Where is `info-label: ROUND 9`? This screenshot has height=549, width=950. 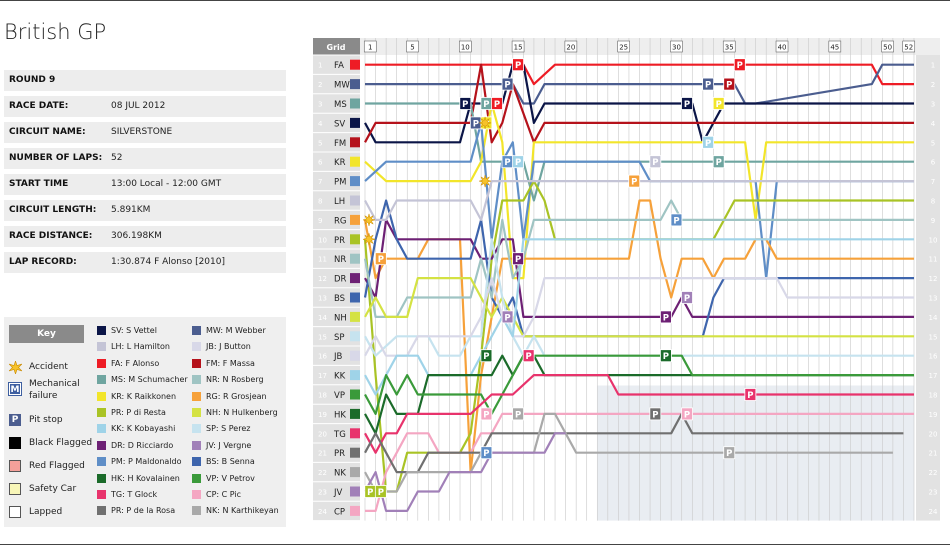 info-label: ROUND 9 is located at coordinates (32, 80).